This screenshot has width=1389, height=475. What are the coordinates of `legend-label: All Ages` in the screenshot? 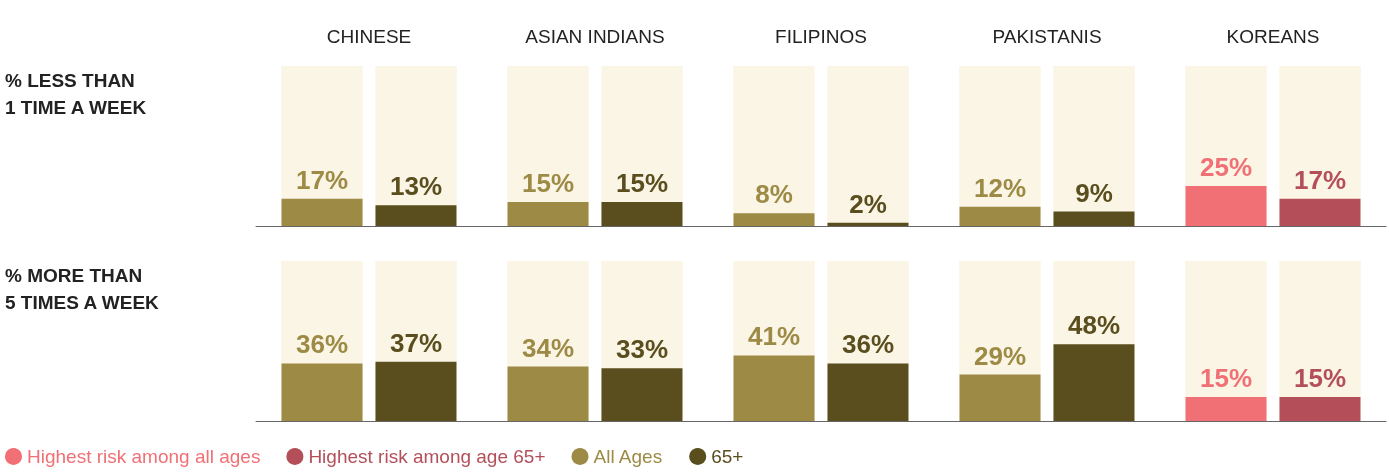 It's located at (628, 456).